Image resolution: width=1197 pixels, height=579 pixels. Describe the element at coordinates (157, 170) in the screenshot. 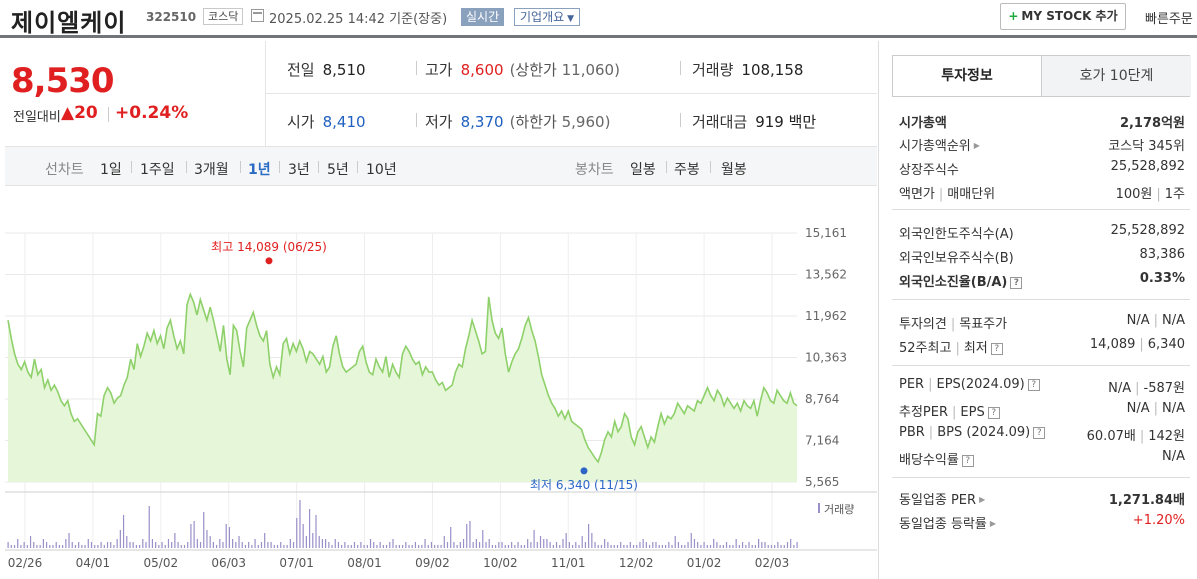

I see `period-1w: 1주일` at that location.